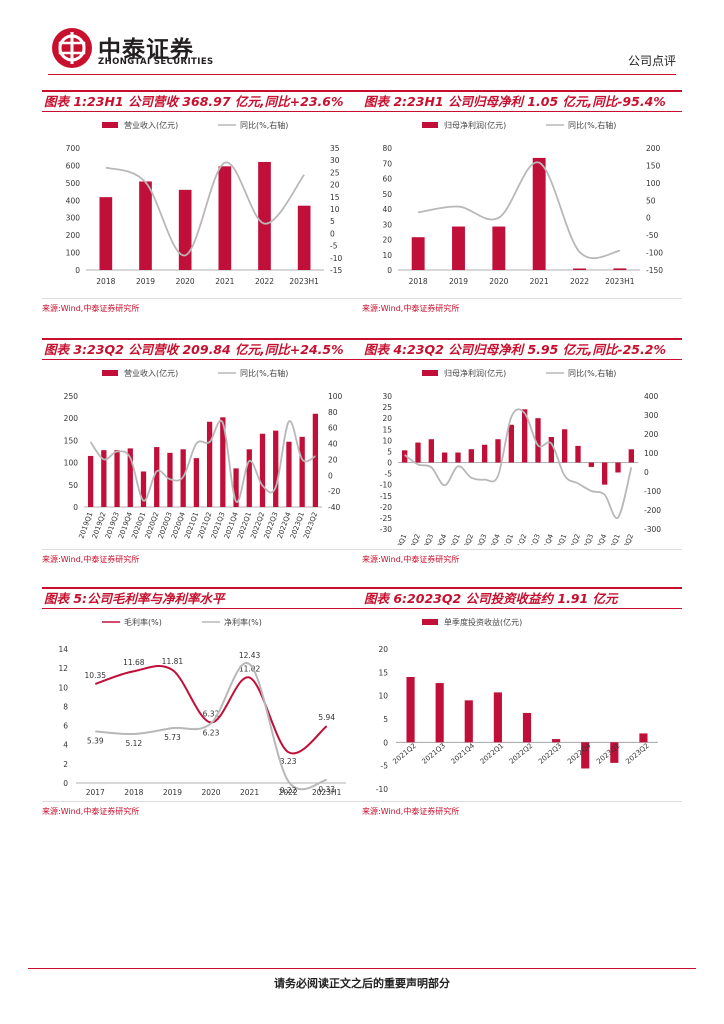 The width and height of the screenshot is (724, 1024). Describe the element at coordinates (250, 655) in the screenshot. I see `data-label: 12.43` at that location.